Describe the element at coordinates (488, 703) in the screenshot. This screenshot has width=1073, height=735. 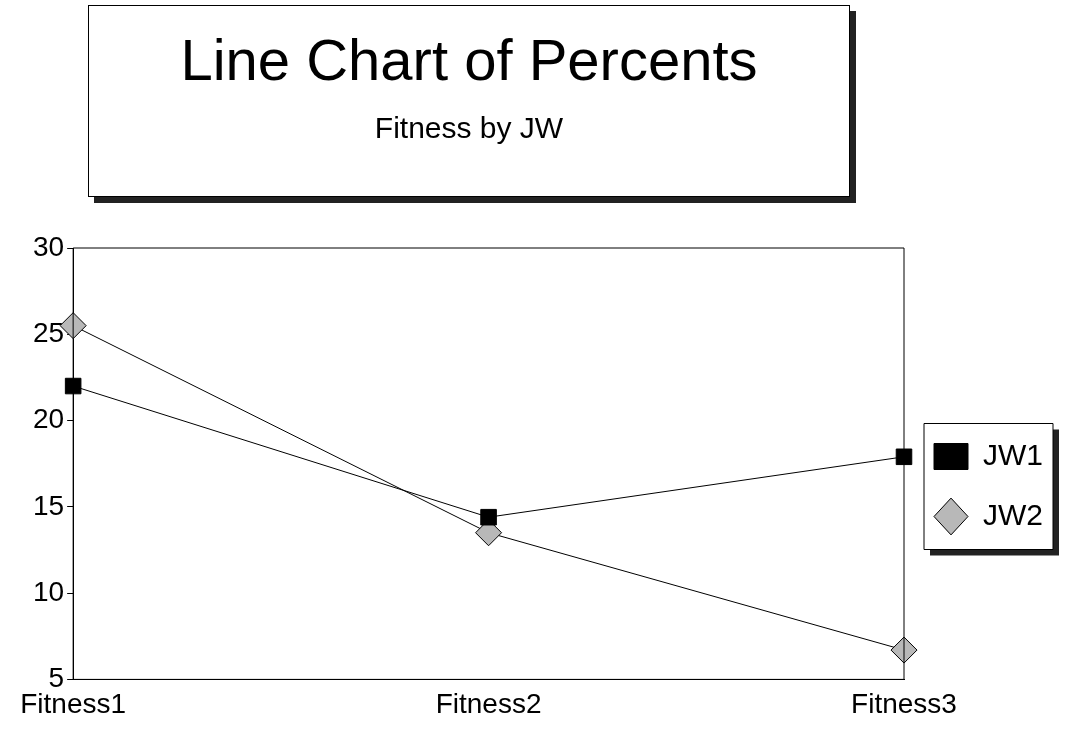
I see `x-tick-label: Fitness2` at that location.